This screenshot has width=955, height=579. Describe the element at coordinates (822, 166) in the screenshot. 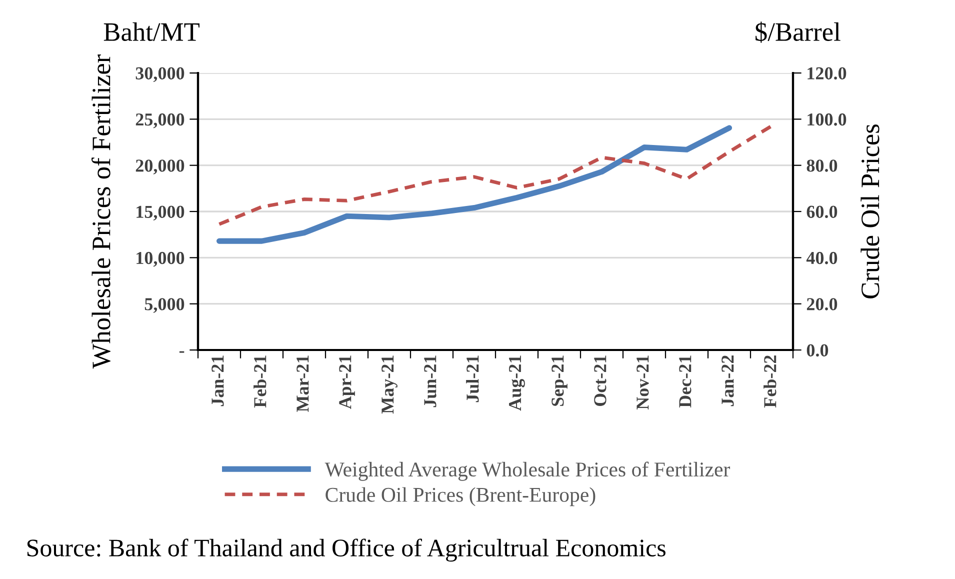

I see `y2-tick-label: 80.0` at that location.